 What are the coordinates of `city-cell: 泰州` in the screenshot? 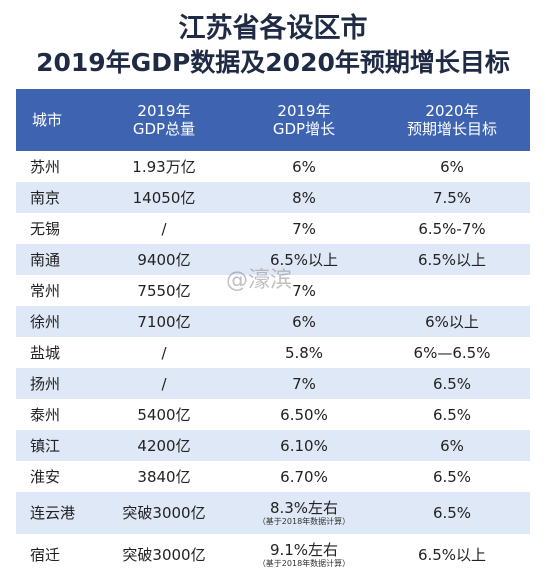 It's located at (45, 414).